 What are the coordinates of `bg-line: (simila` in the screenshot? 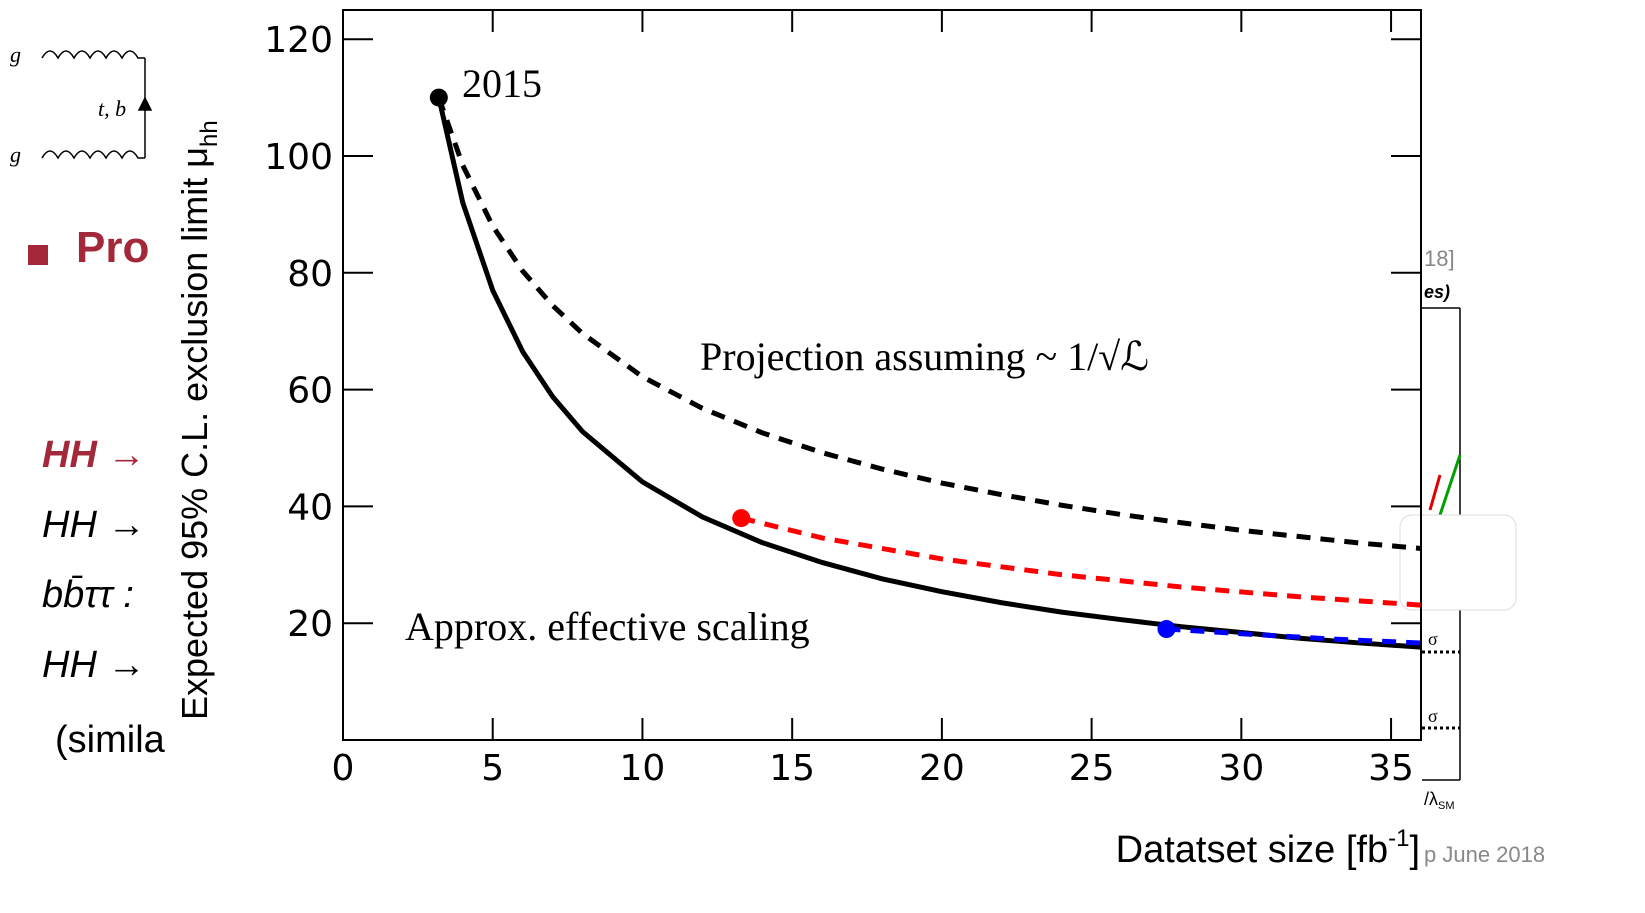 It's located at (110, 740).